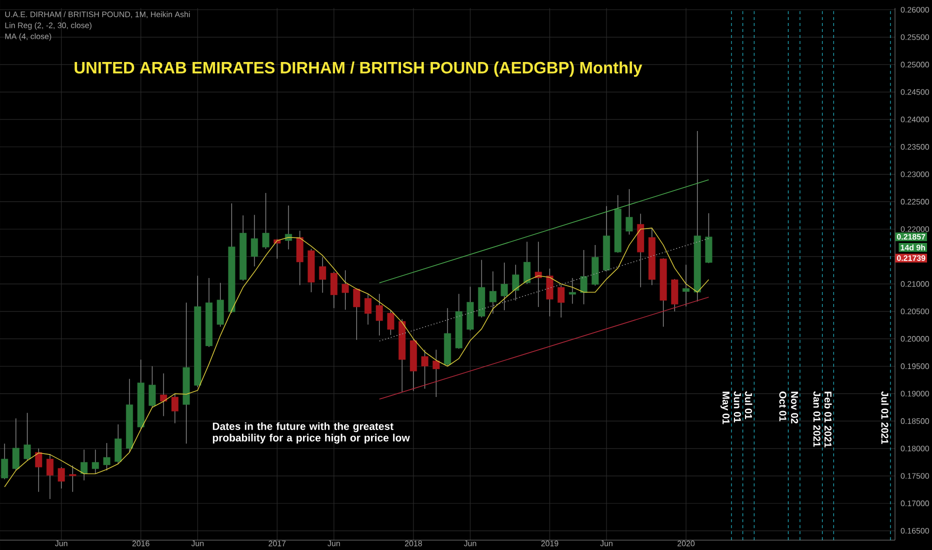  What do you see at coordinates (782, 407) in the screenshot?
I see `ref-line-label: Oct 01` at bounding box center [782, 407].